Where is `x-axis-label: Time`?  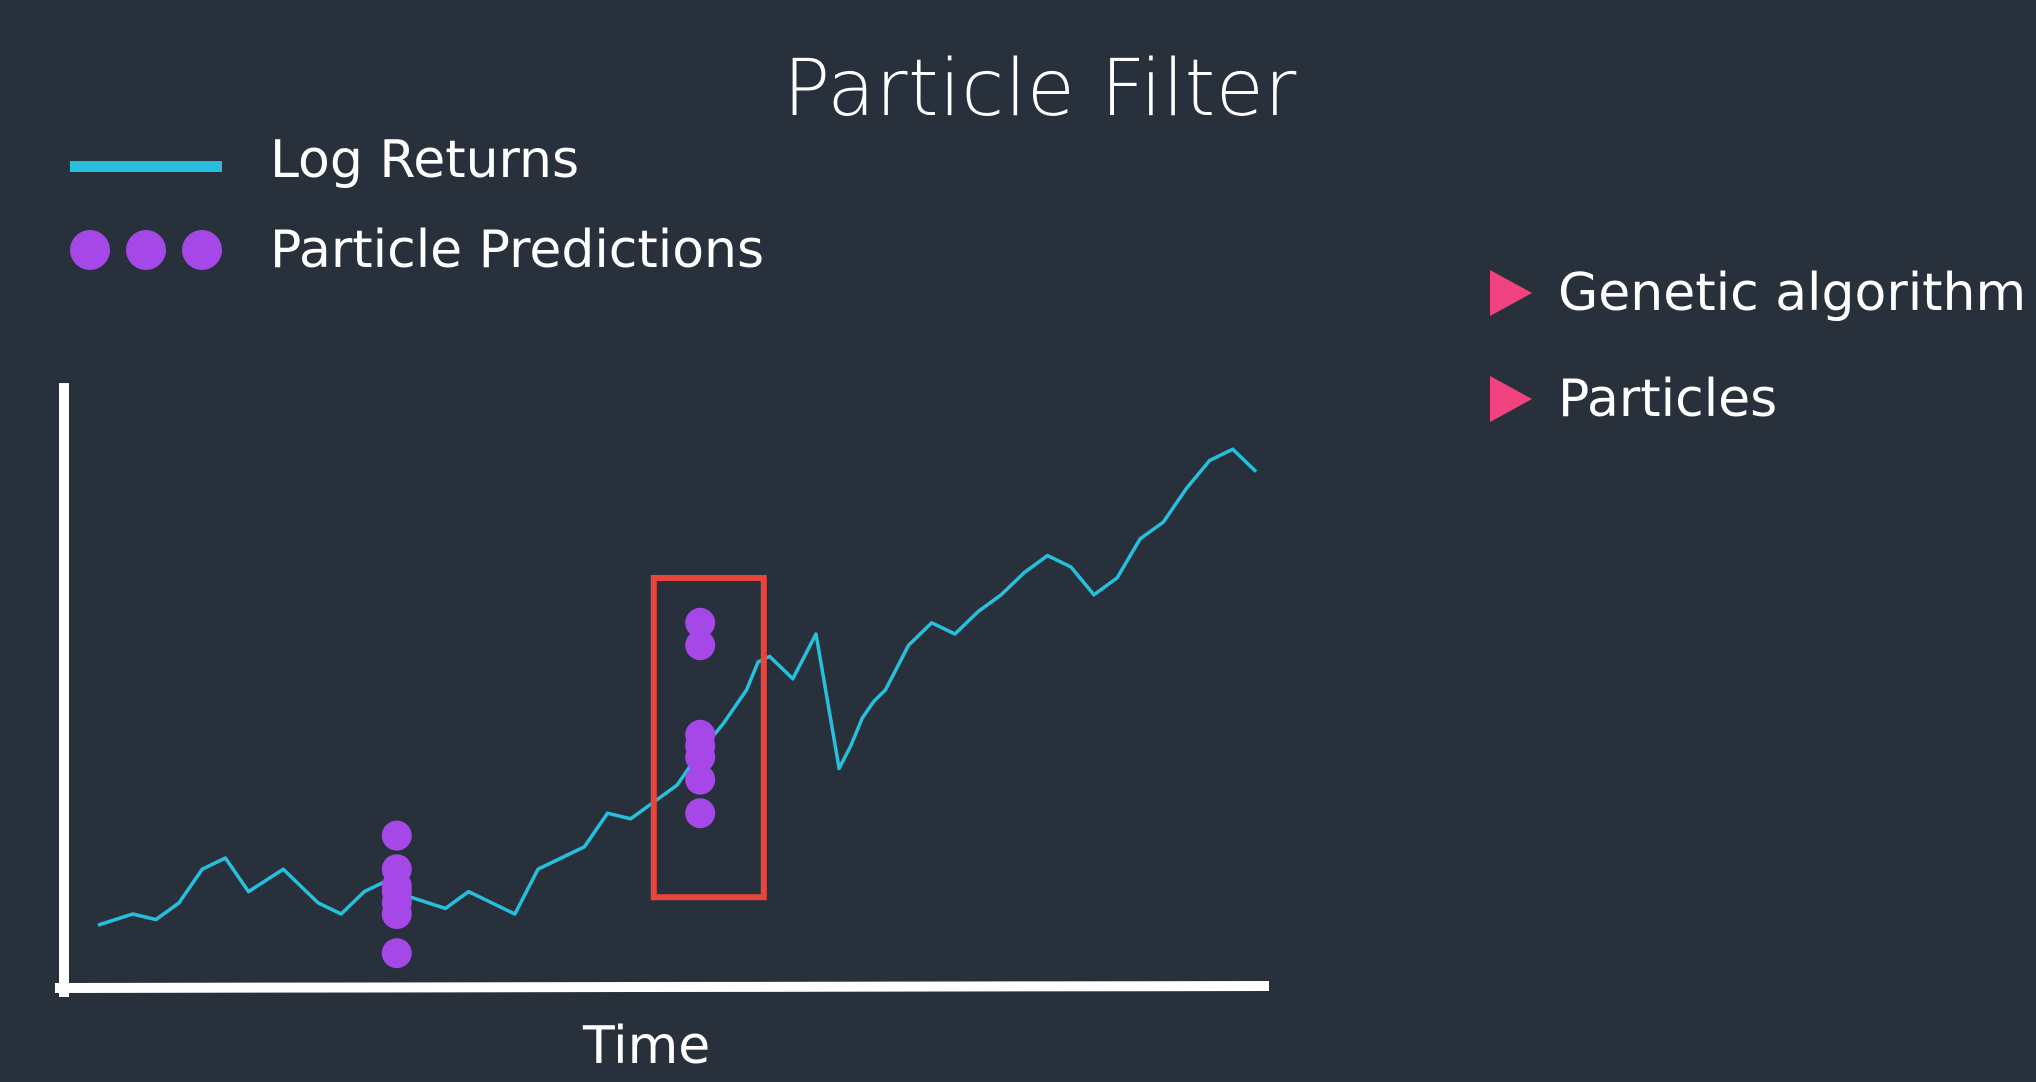 x-axis-label: Time is located at coordinates (646, 1046).